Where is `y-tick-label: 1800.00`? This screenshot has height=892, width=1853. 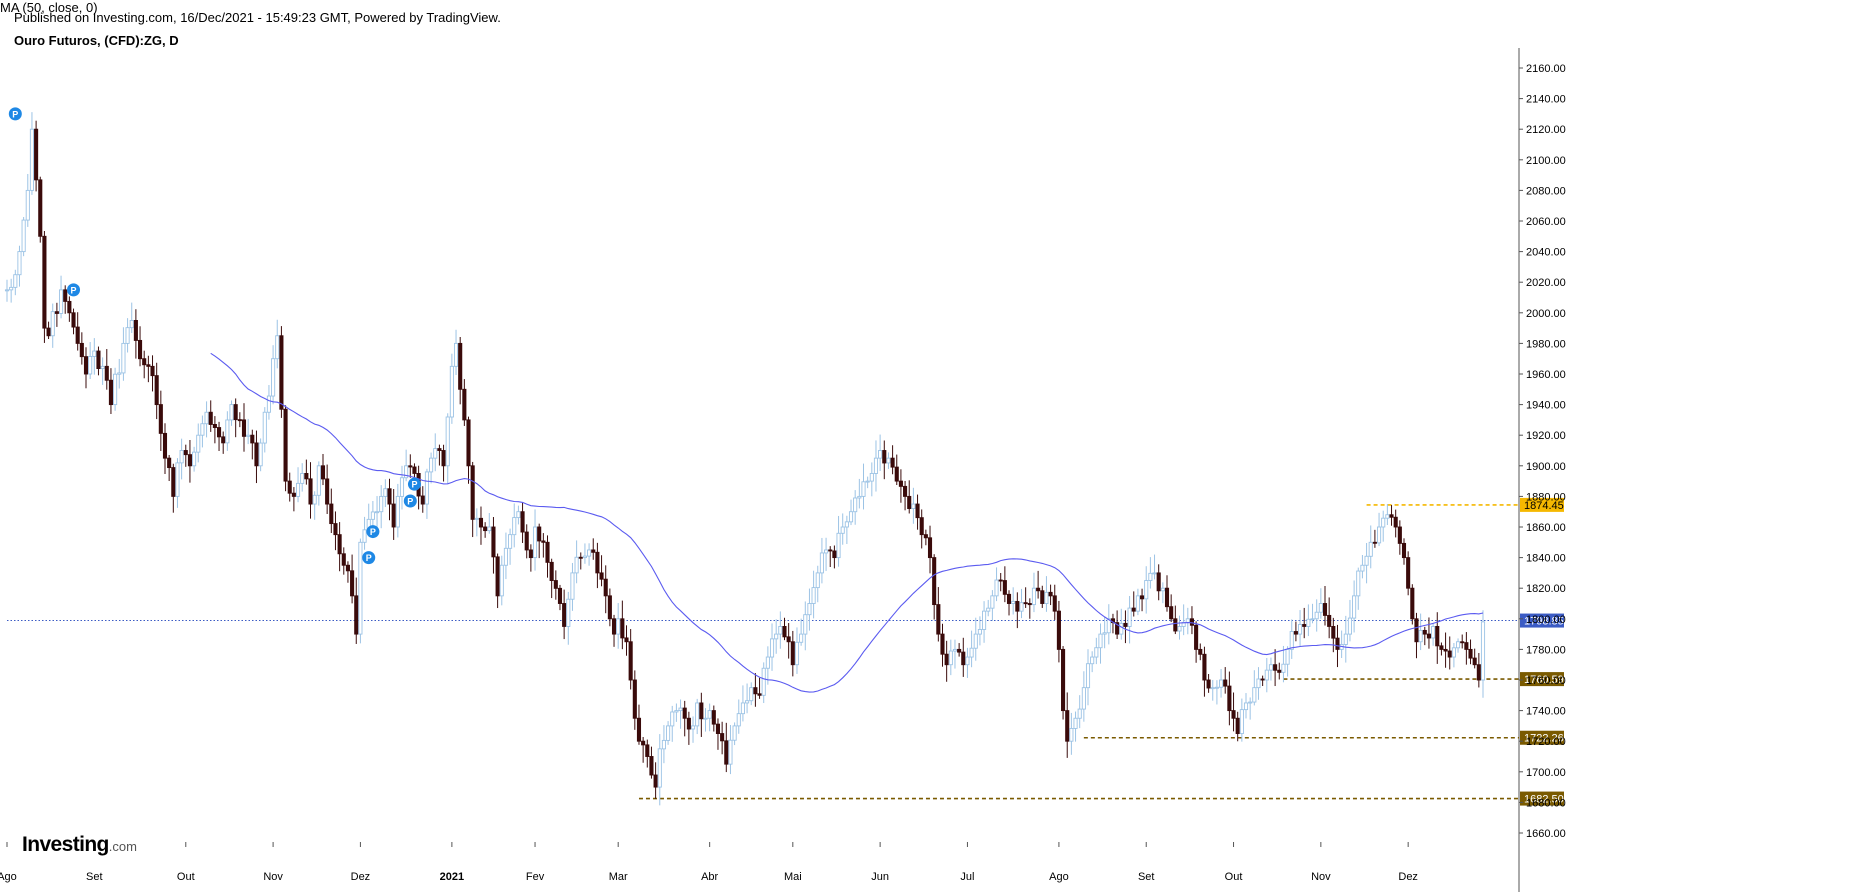
y-tick-label: 1800.00 is located at coordinates (1546, 620).